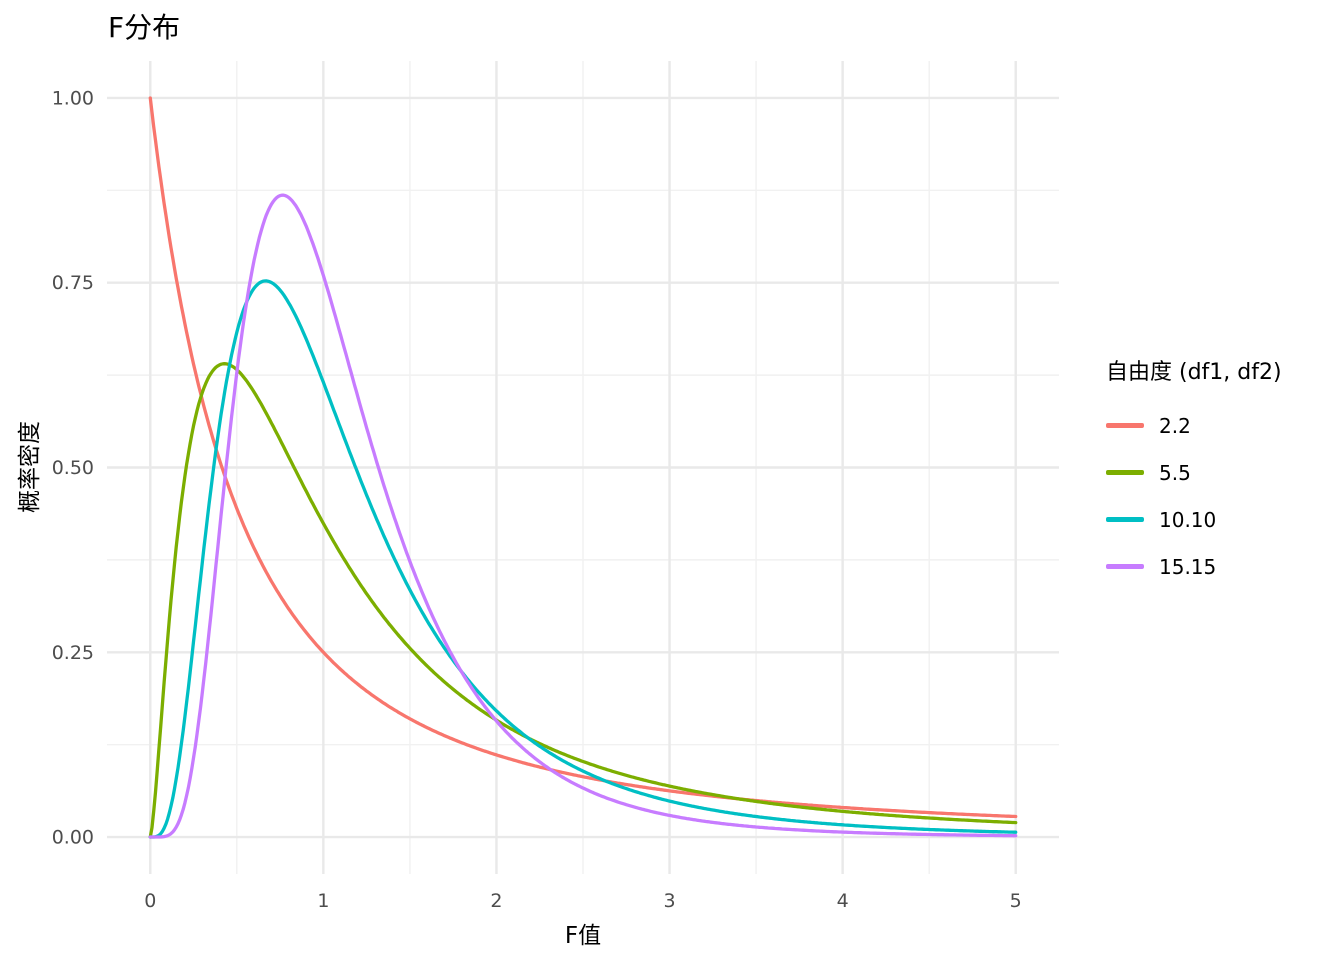 The width and height of the screenshot is (1344, 960). I want to click on legend-item-df-15-15: 15.15, so click(1222, 566).